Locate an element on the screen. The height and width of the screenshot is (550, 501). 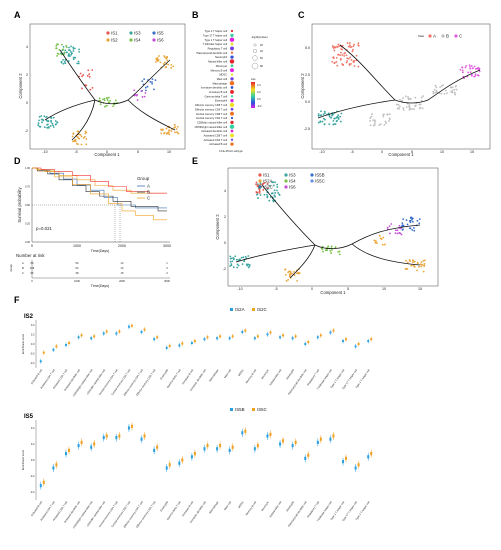
legend-label: A is located at coordinates (434, 36).